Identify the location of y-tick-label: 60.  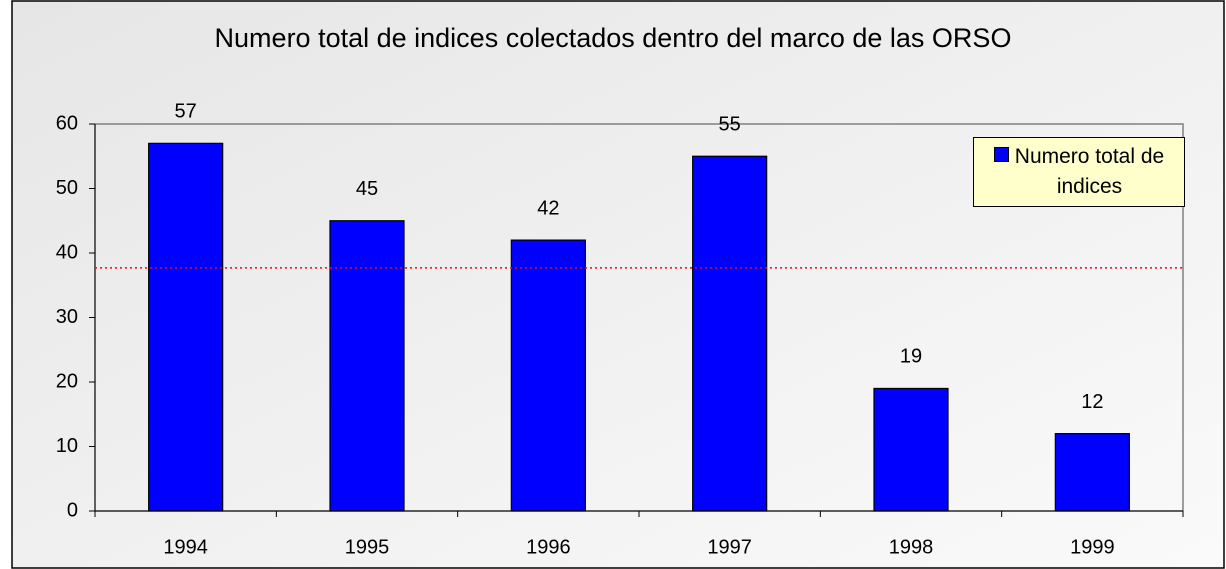
(67, 123).